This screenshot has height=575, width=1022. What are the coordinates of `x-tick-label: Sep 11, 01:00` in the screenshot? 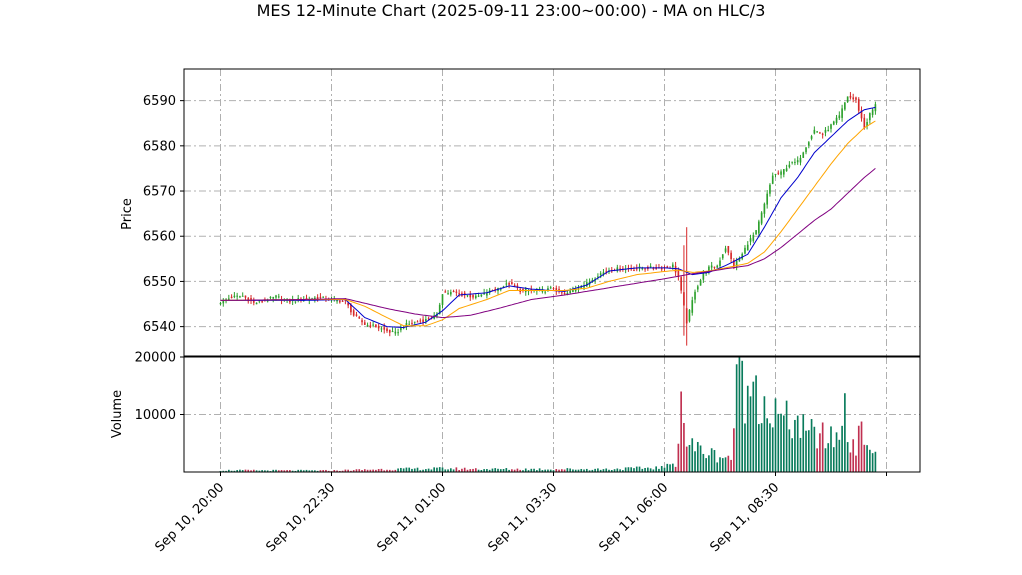 It's located at (411, 517).